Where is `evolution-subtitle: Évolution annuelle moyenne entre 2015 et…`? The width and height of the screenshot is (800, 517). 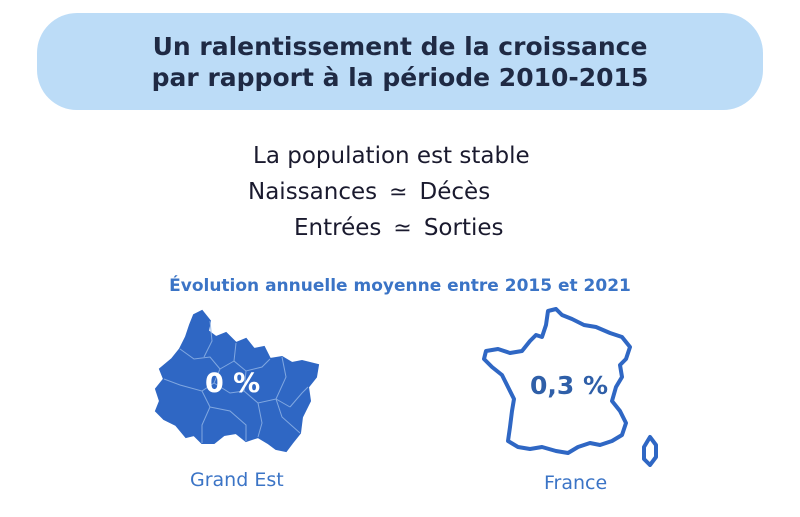
evolution-subtitle: Évolution annuelle moyenne entre 2015 et… is located at coordinates (400, 286).